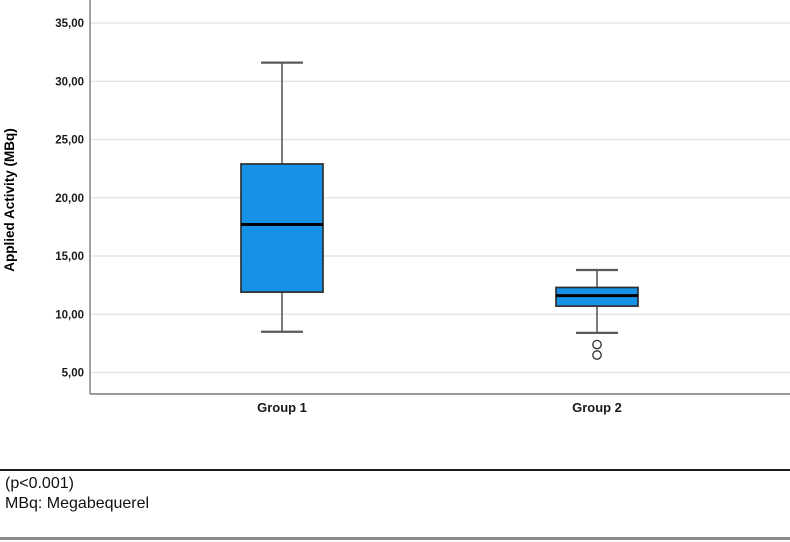 This screenshot has width=790, height=542. Describe the element at coordinates (395, 470) in the screenshot. I see `caption-top-rule` at that location.